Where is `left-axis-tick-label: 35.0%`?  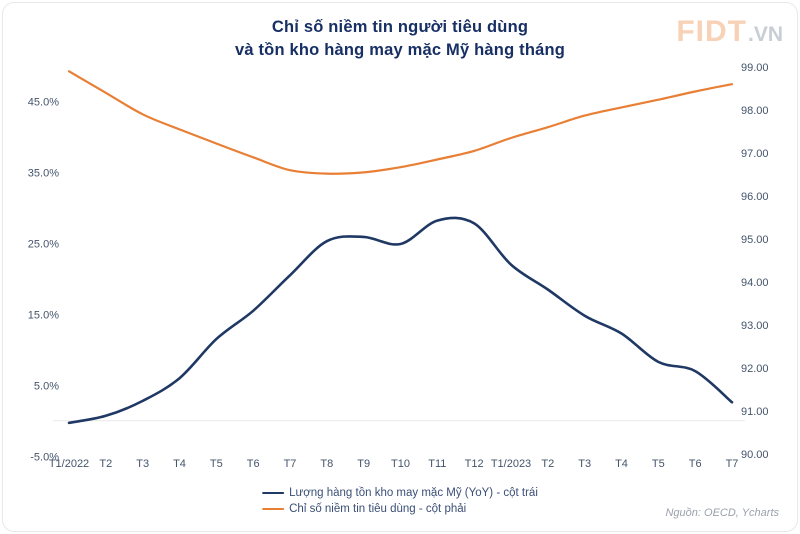
left-axis-tick-label: 35.0% is located at coordinates (43, 173).